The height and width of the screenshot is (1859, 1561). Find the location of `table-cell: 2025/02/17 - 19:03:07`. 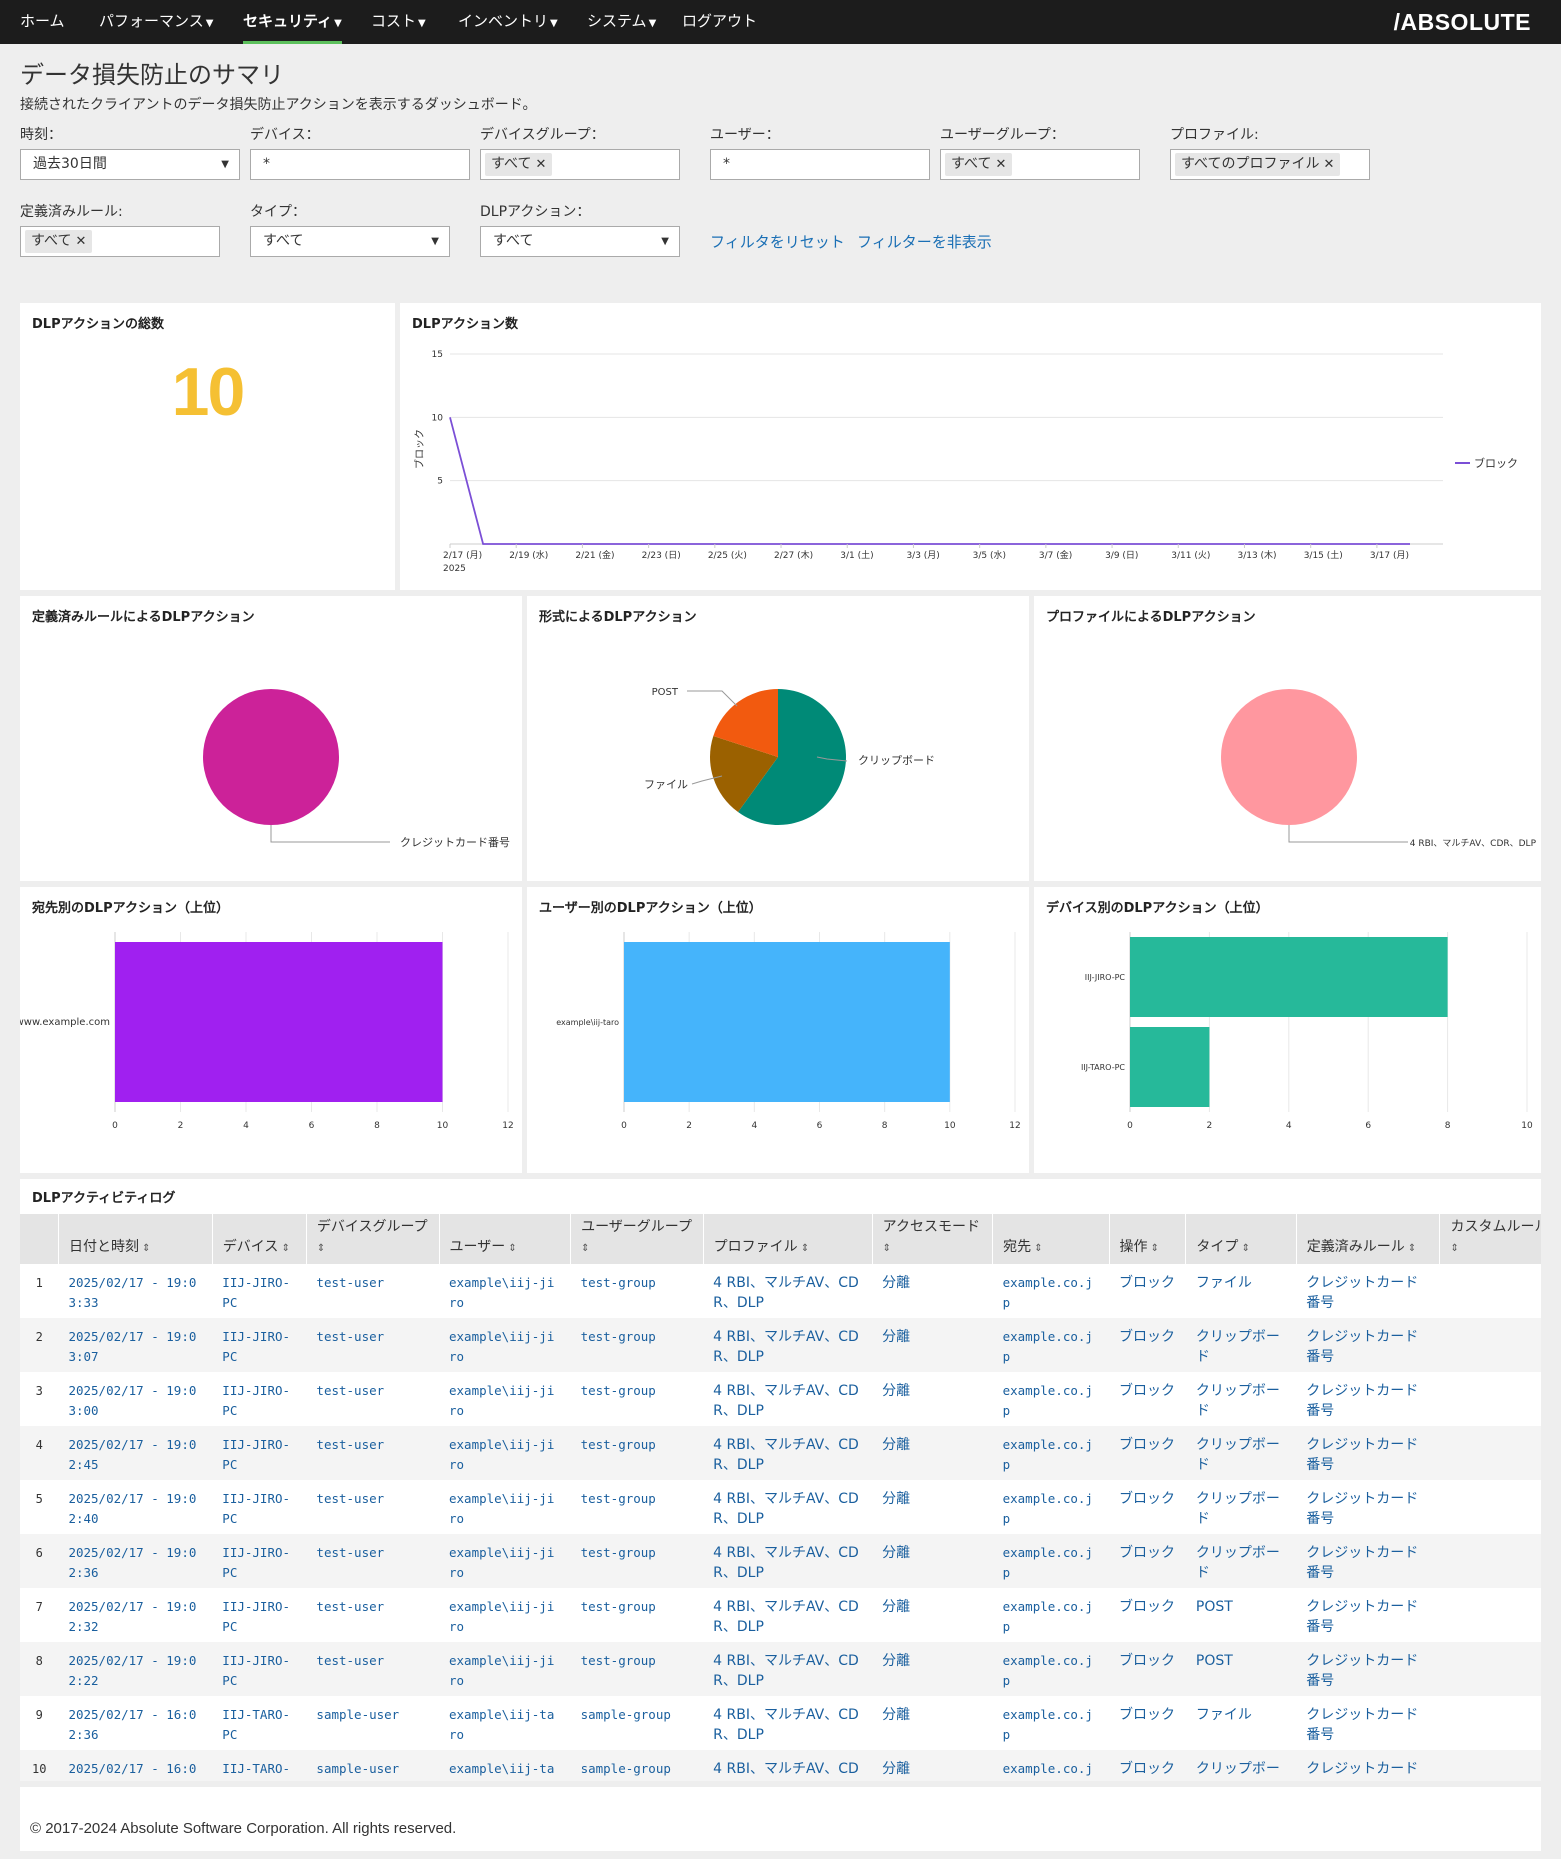

table-cell: 2025/02/17 - 19:03:07 is located at coordinates (135, 1345).